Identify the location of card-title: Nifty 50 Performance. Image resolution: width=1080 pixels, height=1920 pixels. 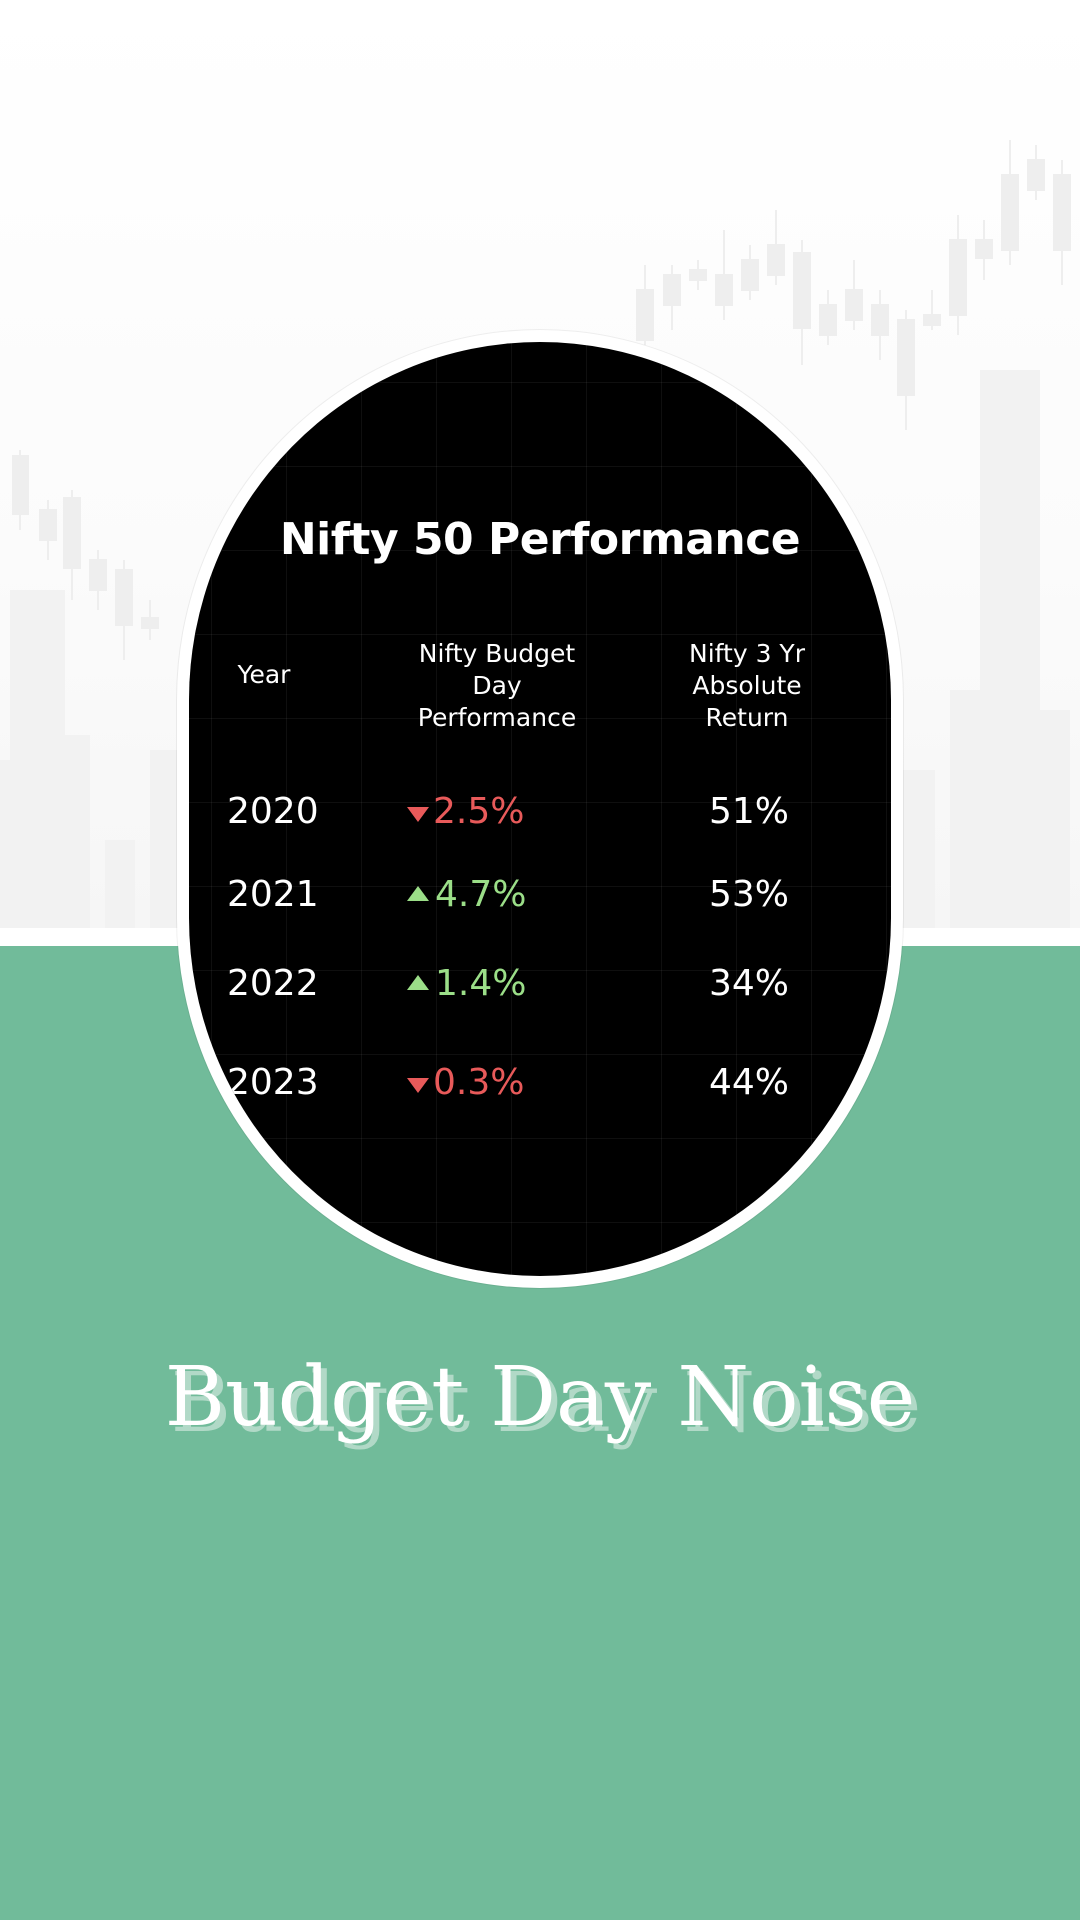
(540, 539).